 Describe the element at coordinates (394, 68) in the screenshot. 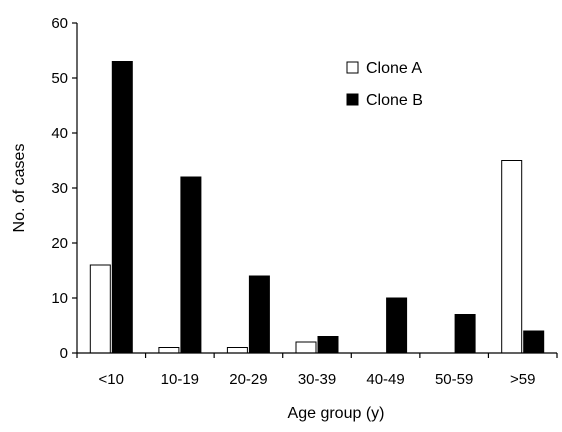

I see `legend-label-clone-a: Clone A` at that location.